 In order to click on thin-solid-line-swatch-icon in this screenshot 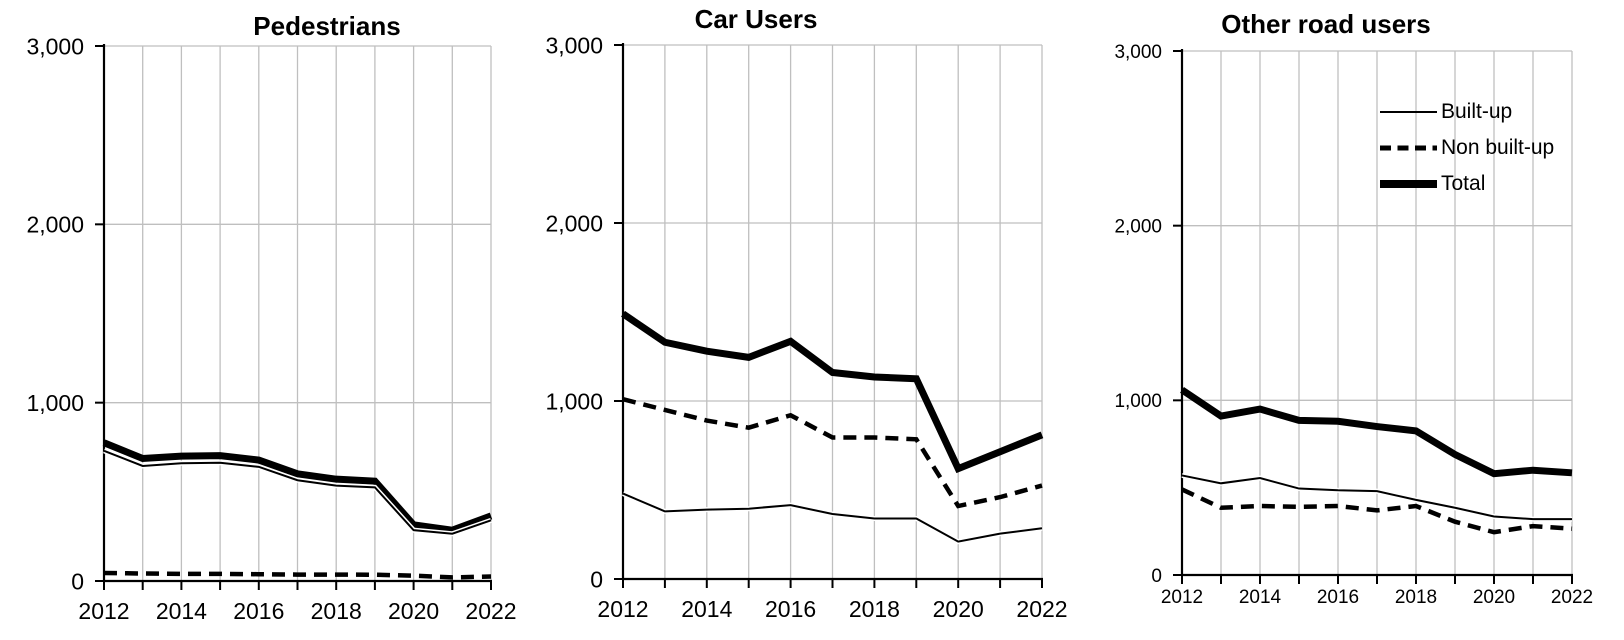, I will do `click(1408, 112)`.